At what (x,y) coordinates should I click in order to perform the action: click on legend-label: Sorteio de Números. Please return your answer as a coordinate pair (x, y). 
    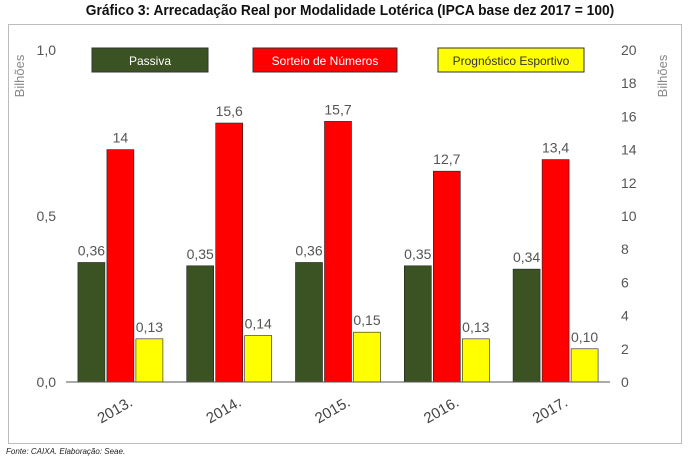
    Looking at the image, I should click on (325, 61).